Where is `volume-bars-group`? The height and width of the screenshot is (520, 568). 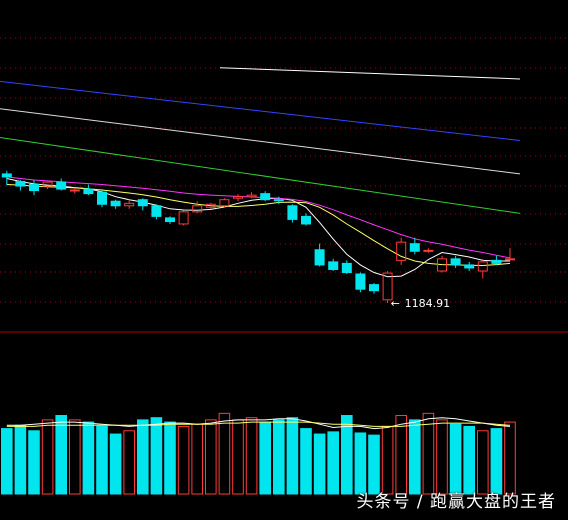 volume-bars-group is located at coordinates (258, 453).